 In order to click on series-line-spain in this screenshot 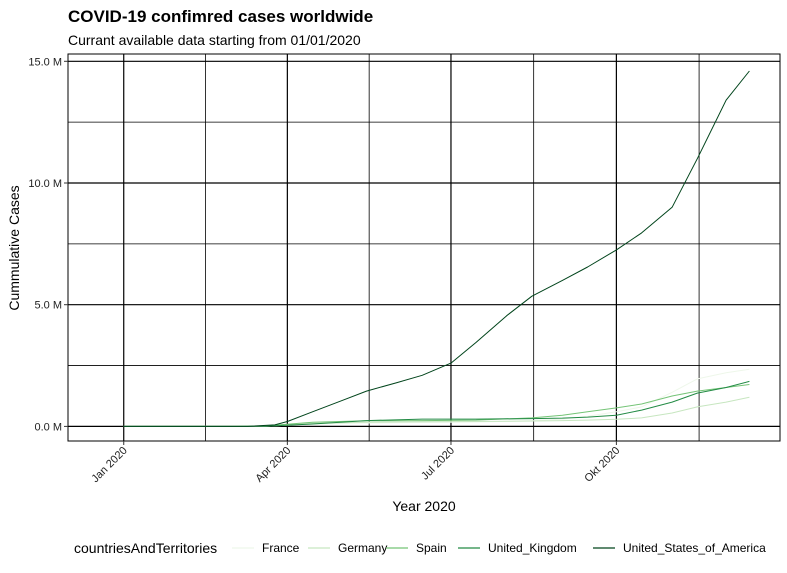, I will do `click(436, 405)`.